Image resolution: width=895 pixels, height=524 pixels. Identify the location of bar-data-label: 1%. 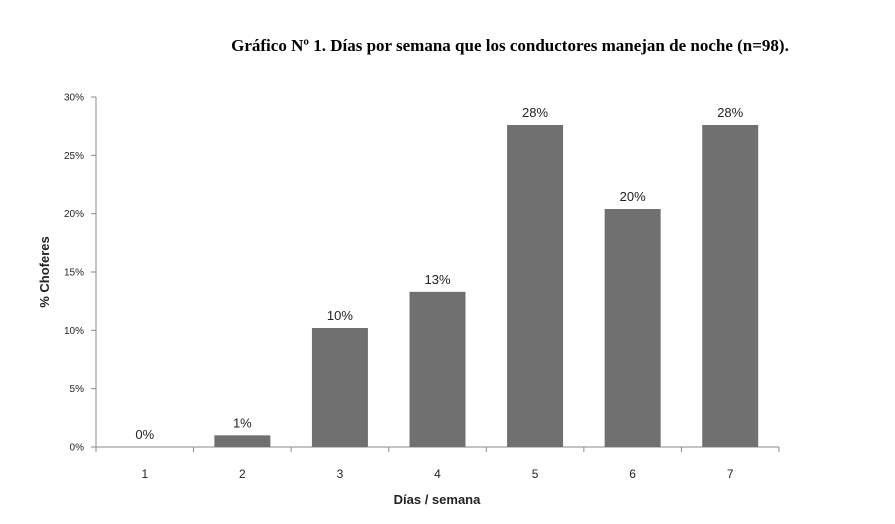
(242, 422).